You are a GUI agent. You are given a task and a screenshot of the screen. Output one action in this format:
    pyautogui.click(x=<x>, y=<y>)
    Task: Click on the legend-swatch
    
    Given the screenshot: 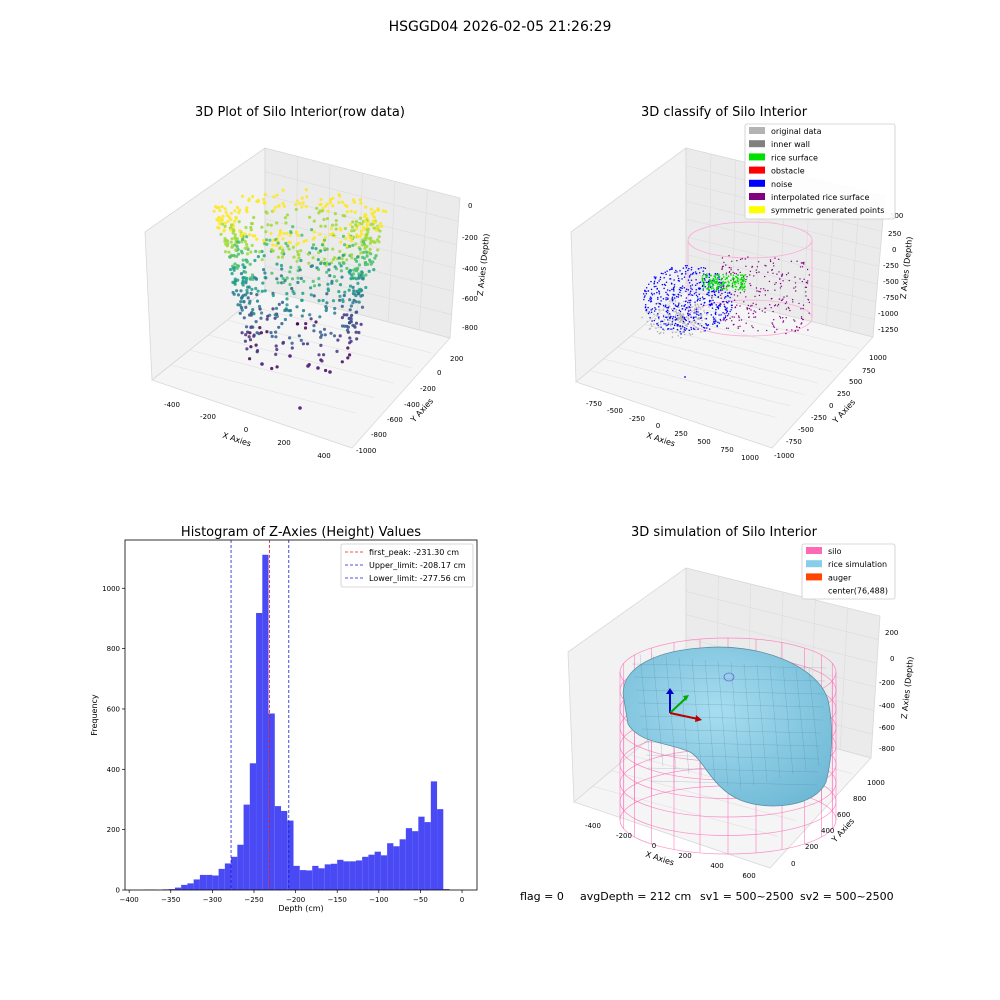 What is the action you would take?
    pyautogui.click(x=814, y=577)
    